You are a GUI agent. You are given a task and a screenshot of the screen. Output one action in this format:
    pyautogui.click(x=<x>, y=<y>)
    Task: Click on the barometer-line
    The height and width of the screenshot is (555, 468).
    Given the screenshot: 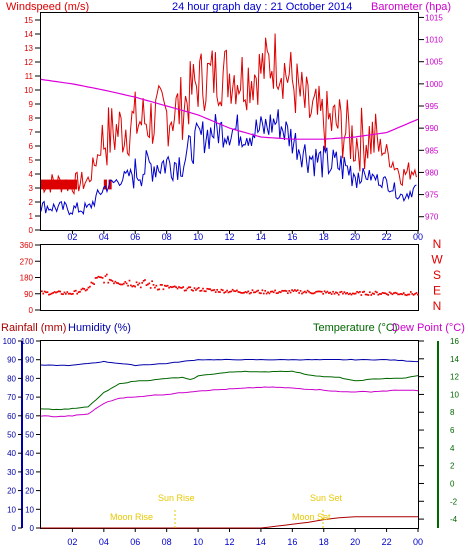 What is the action you would take?
    pyautogui.click(x=229, y=109)
    